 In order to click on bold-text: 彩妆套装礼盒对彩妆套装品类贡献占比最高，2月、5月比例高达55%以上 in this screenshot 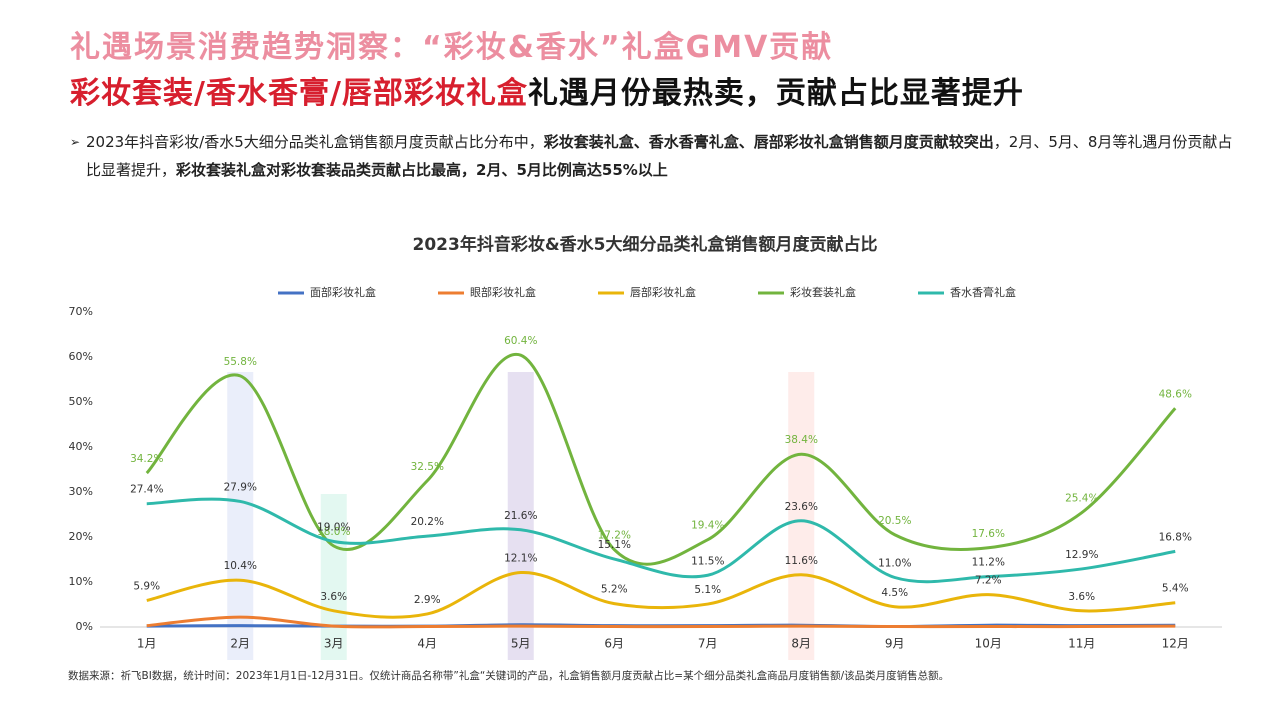, I will do `click(422, 170)`.